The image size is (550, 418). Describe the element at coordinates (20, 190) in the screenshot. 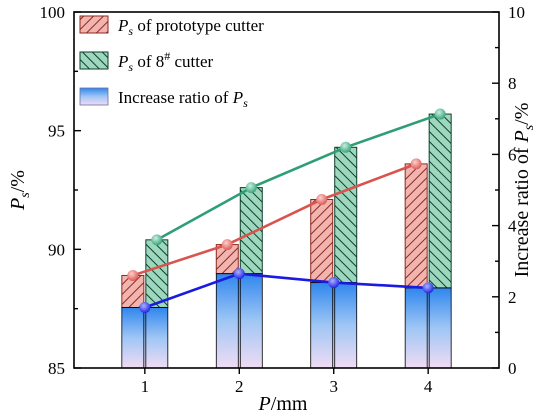

I see `y-axis-label: Ps/%` at that location.